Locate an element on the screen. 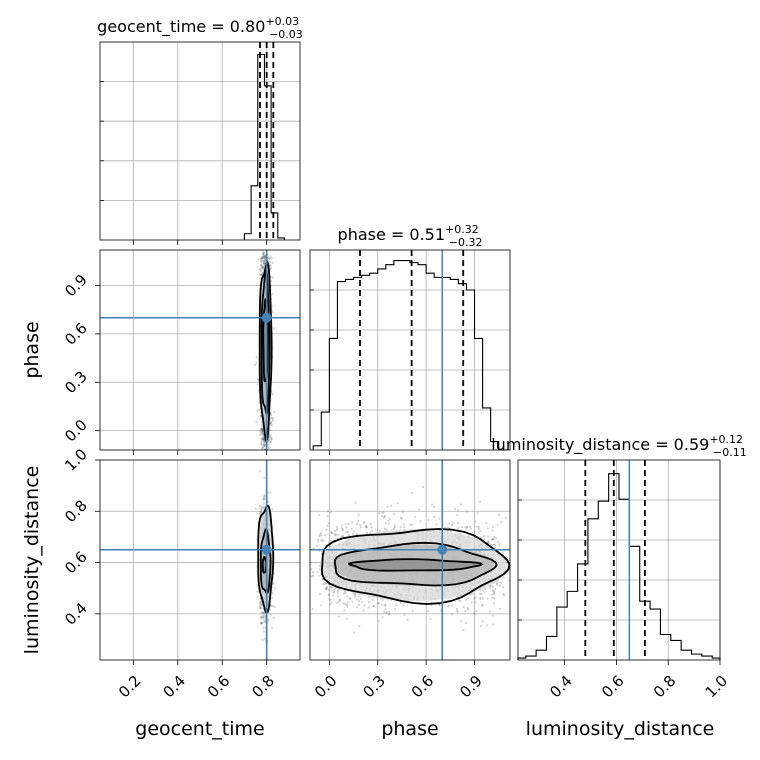  title-value-phase: phase = 0.51 is located at coordinates (391, 234).